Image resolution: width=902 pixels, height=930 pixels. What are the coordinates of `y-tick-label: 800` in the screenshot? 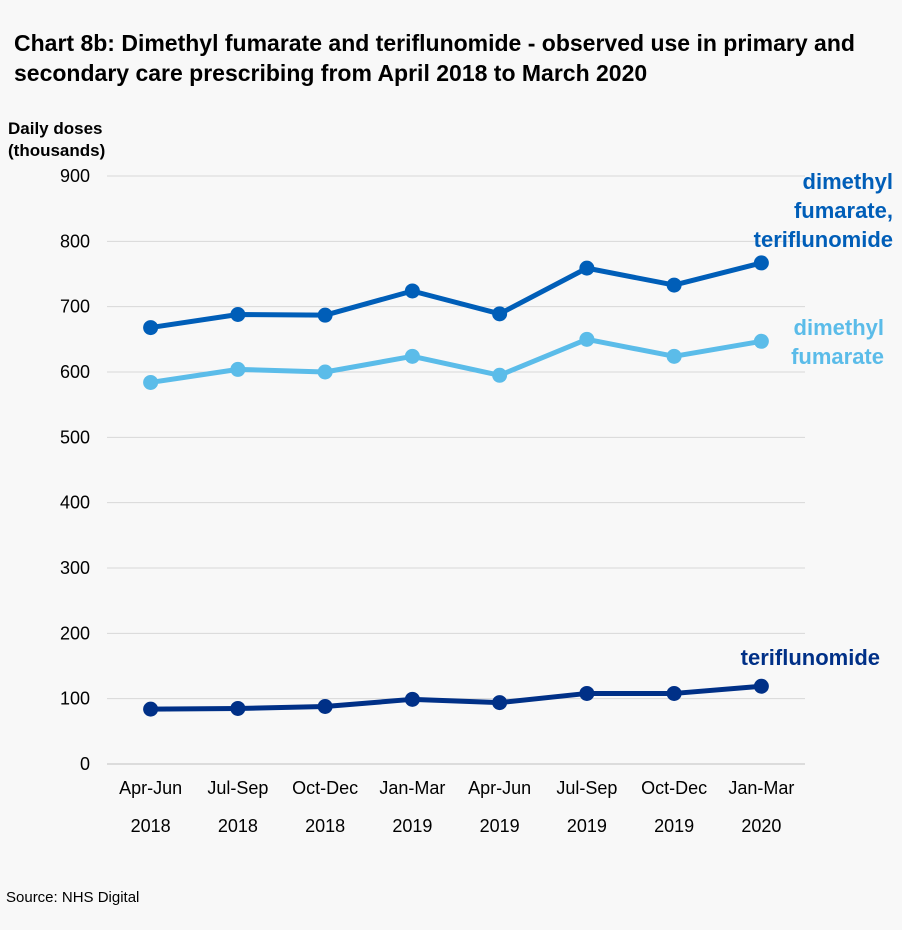 It's located at (75, 241).